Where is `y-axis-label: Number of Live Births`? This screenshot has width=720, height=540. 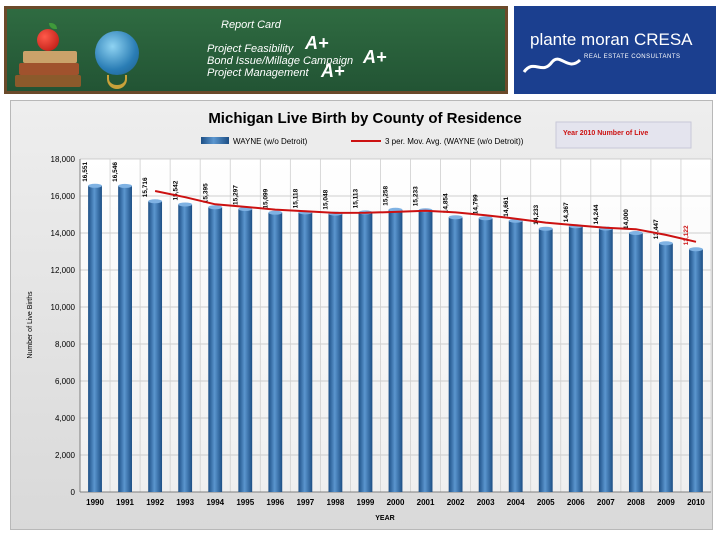 y-axis-label: Number of Live Births is located at coordinates (30, 325).